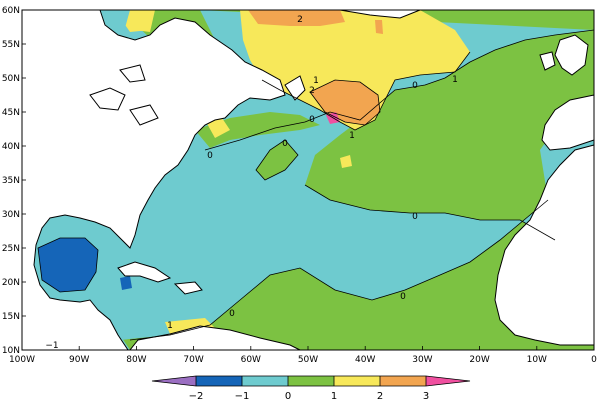 The width and height of the screenshot is (600, 404). I want to click on land-newfoundland, so click(295, 88).